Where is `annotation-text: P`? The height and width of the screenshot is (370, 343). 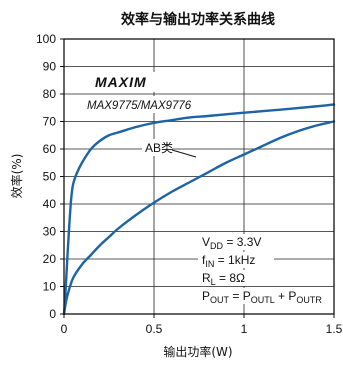 annotation-text: P is located at coordinates (206, 296).